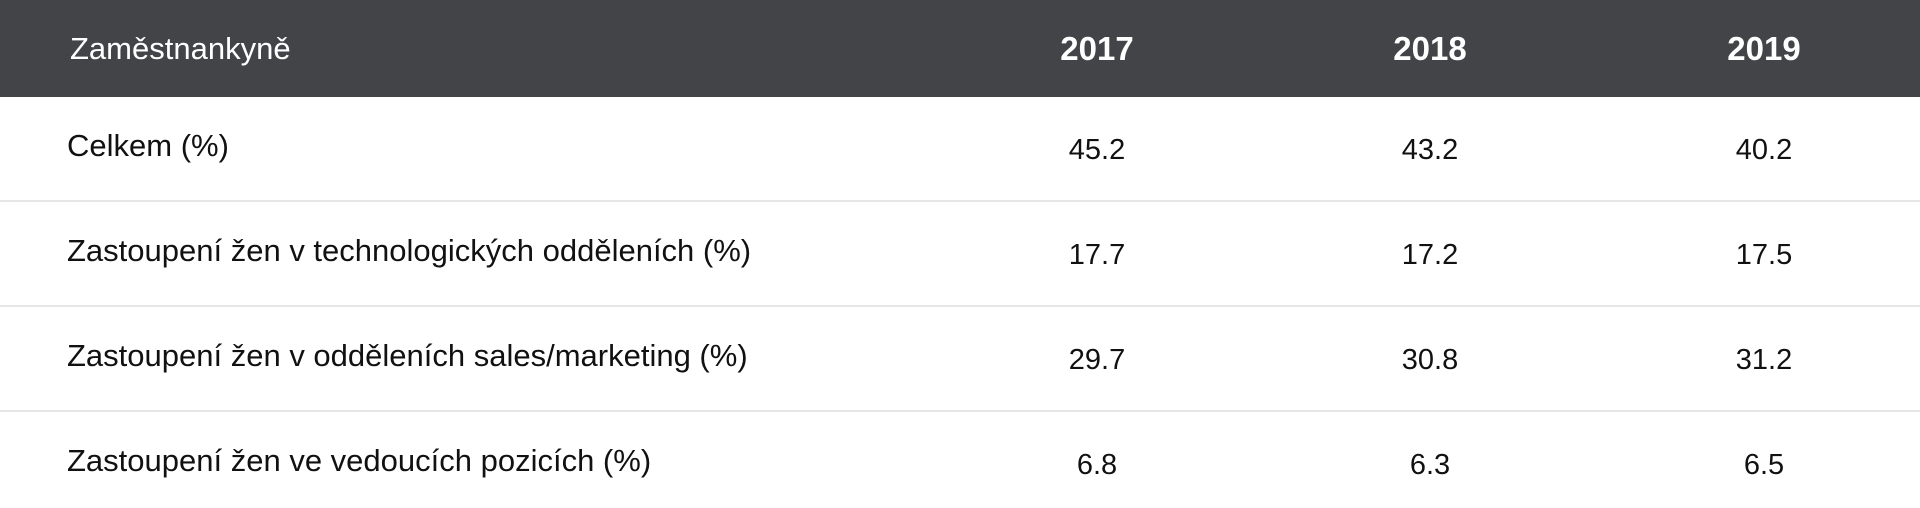  What do you see at coordinates (1764, 150) in the screenshot?
I see `row-value: 40.2` at bounding box center [1764, 150].